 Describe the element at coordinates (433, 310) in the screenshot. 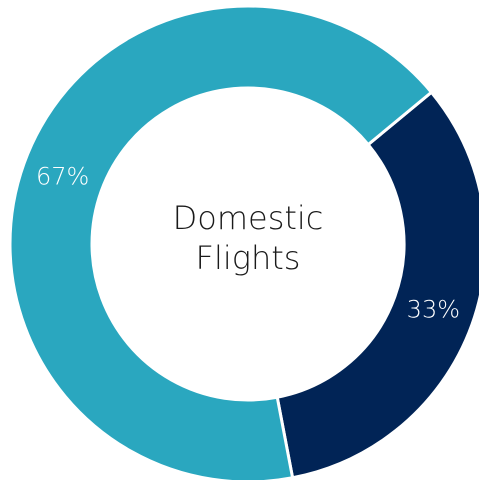

I see `value-label: 33%` at that location.